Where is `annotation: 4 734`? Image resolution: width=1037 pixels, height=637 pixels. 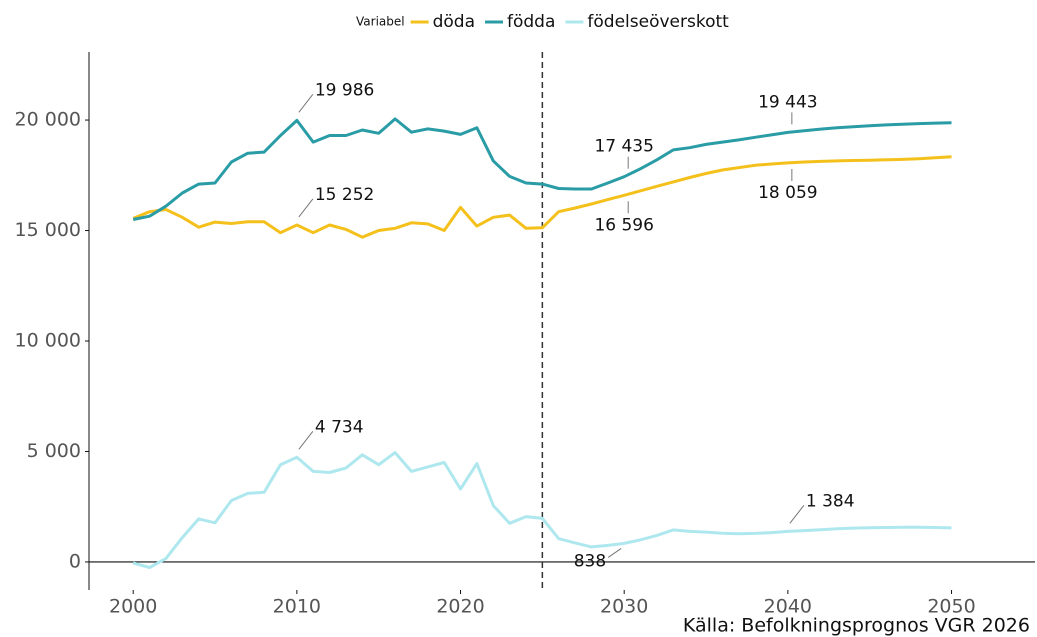
annotation: 4 734 is located at coordinates (339, 427).